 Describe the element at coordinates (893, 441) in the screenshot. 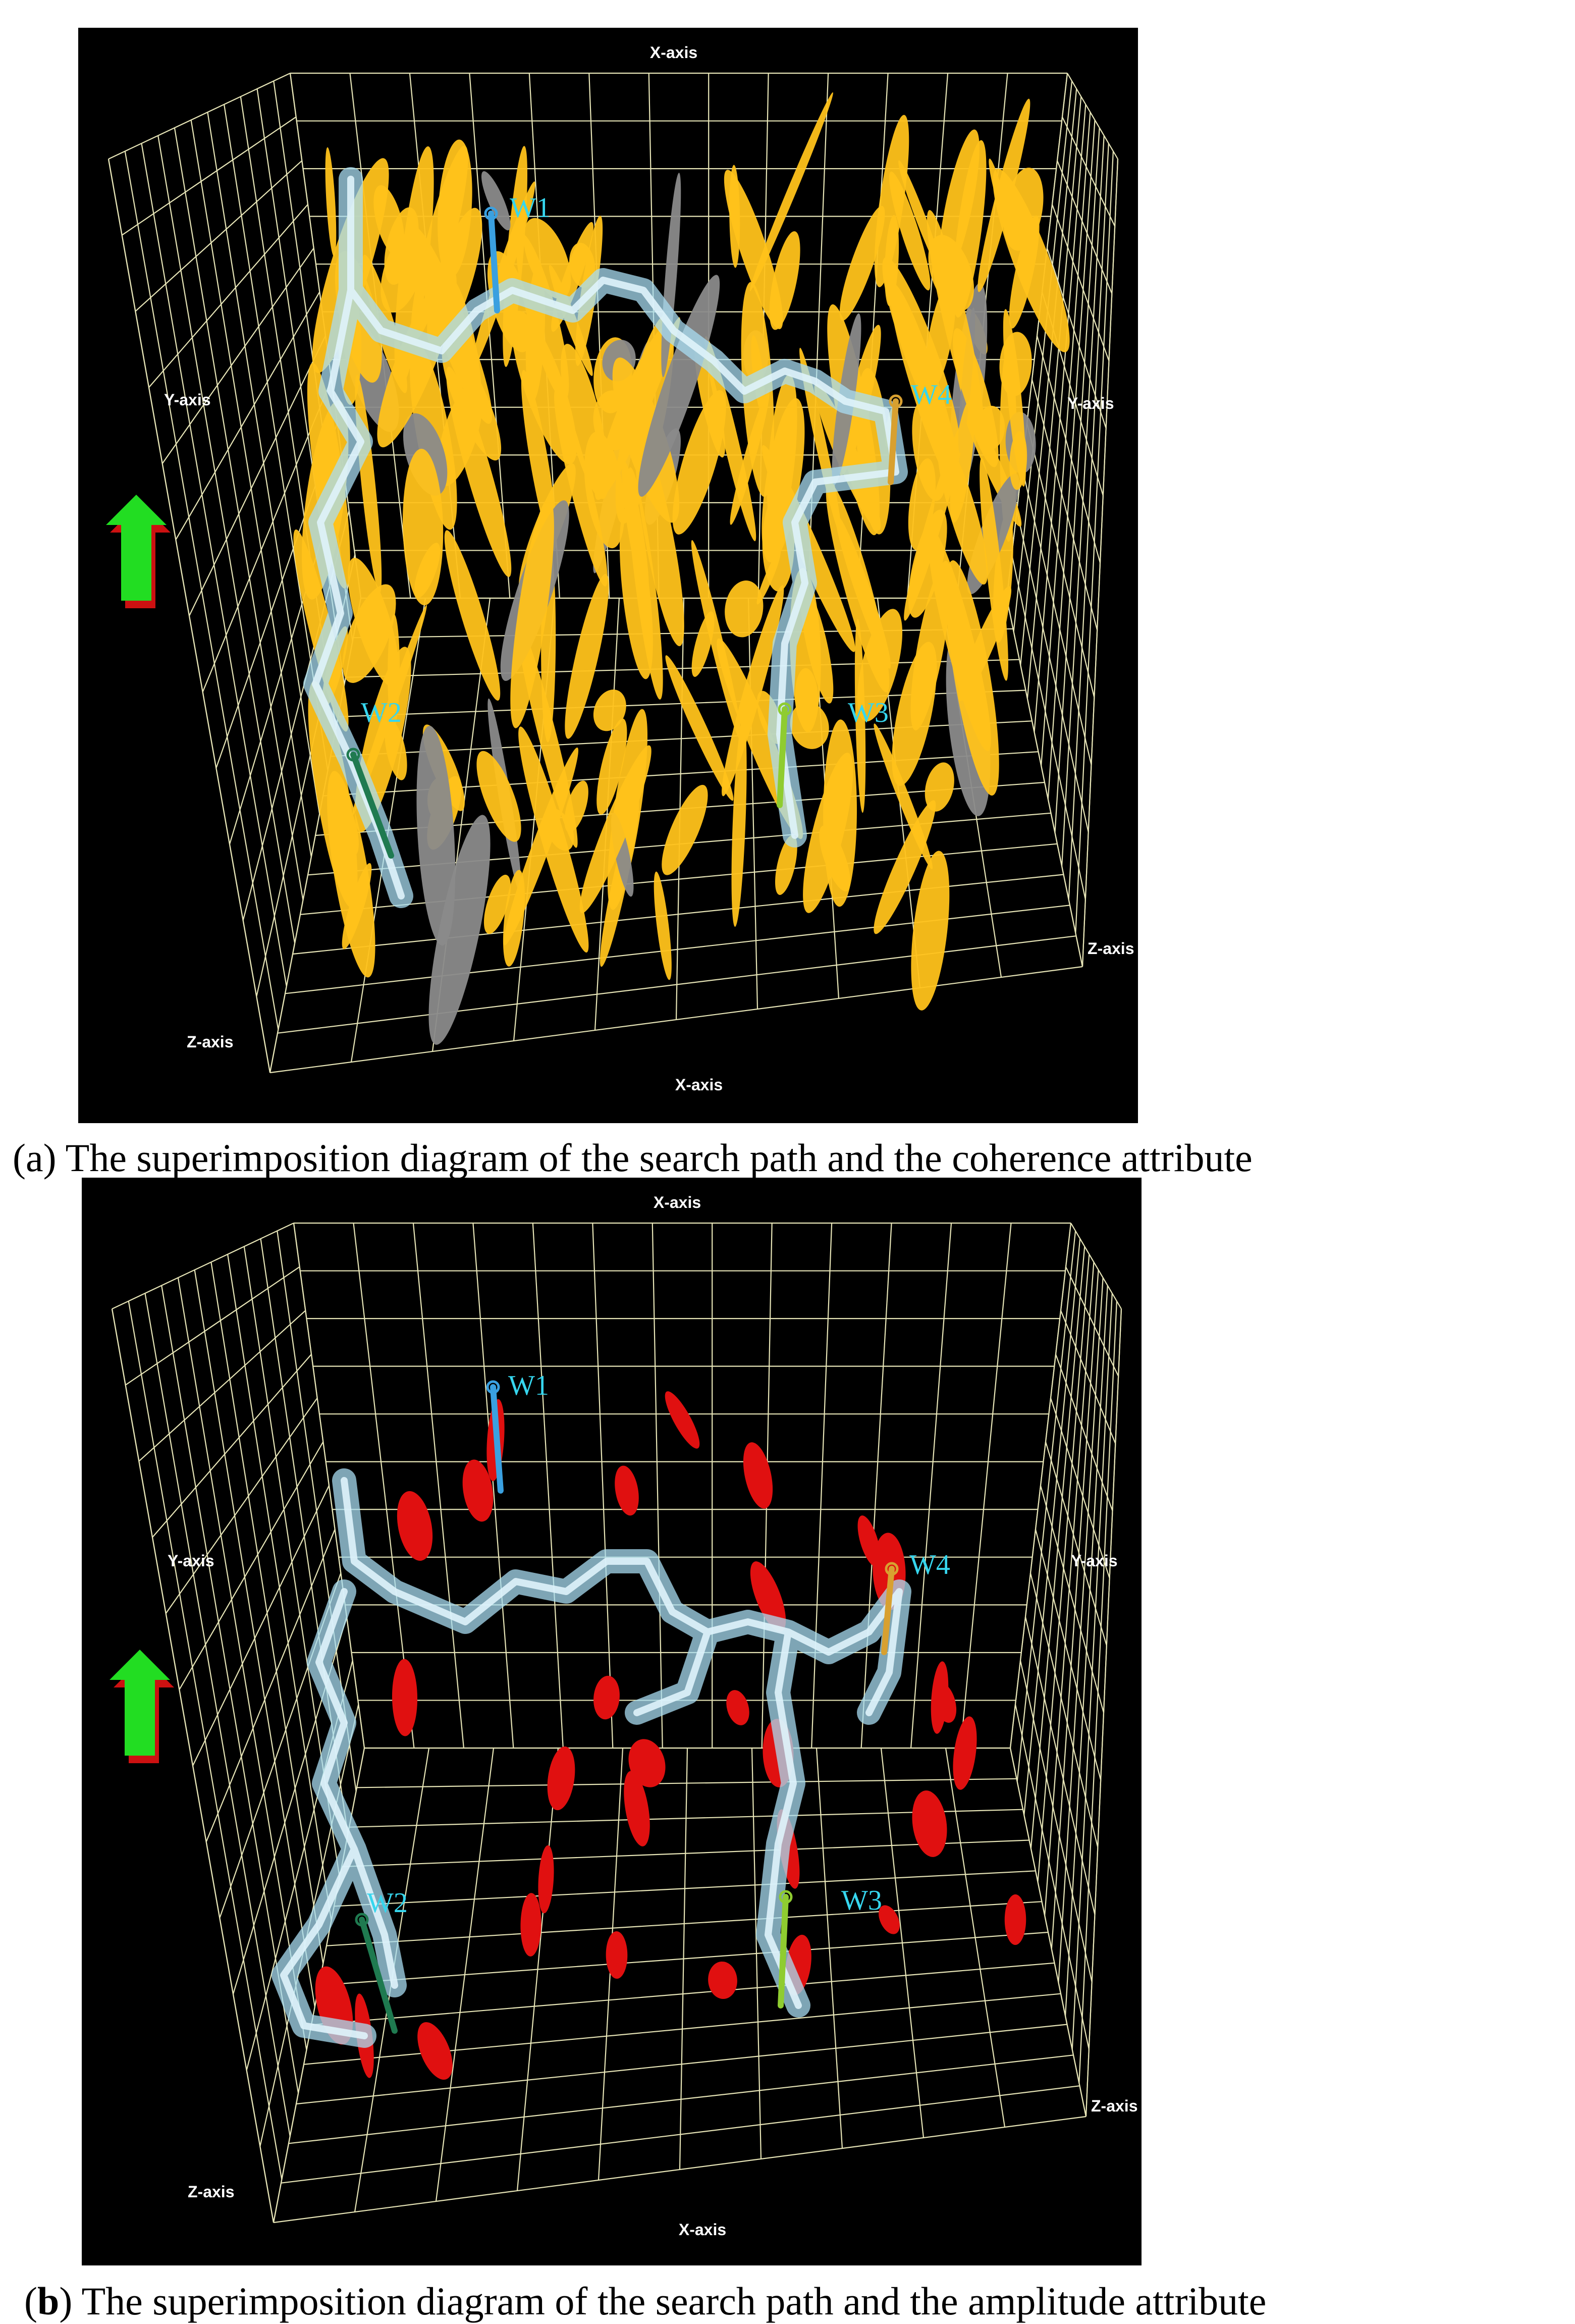

I see `well-w4-trajectory` at that location.